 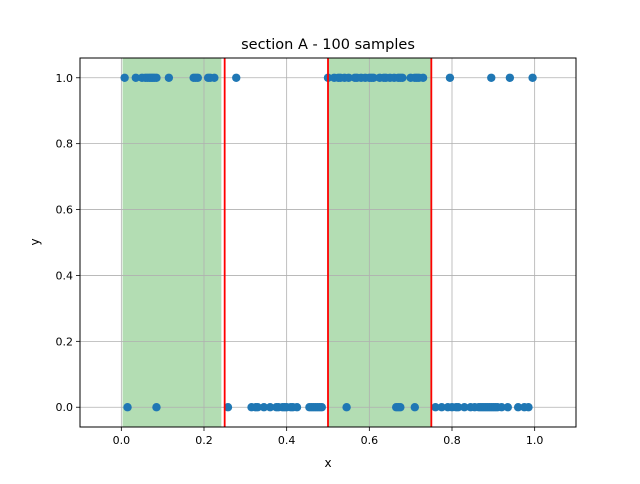 What do you see at coordinates (65, 407) in the screenshot?
I see `y-tick-label: 0.0` at bounding box center [65, 407].